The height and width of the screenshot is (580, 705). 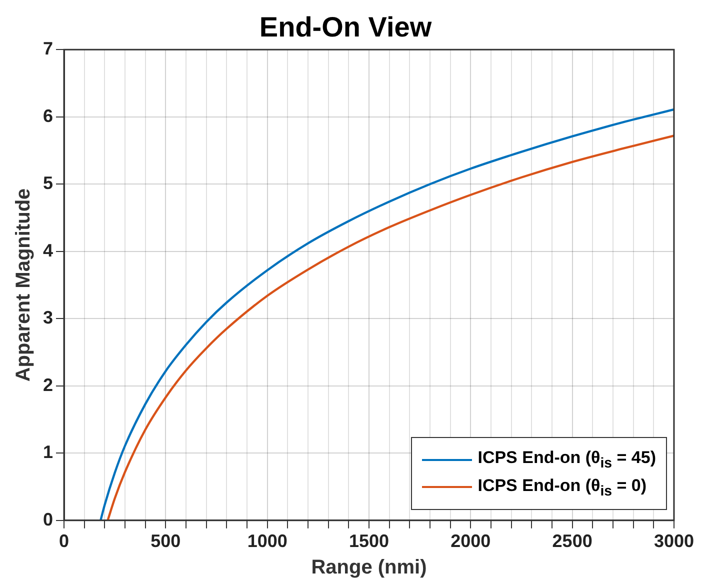 I want to click on x-tick-label: 2500, so click(x=572, y=541).